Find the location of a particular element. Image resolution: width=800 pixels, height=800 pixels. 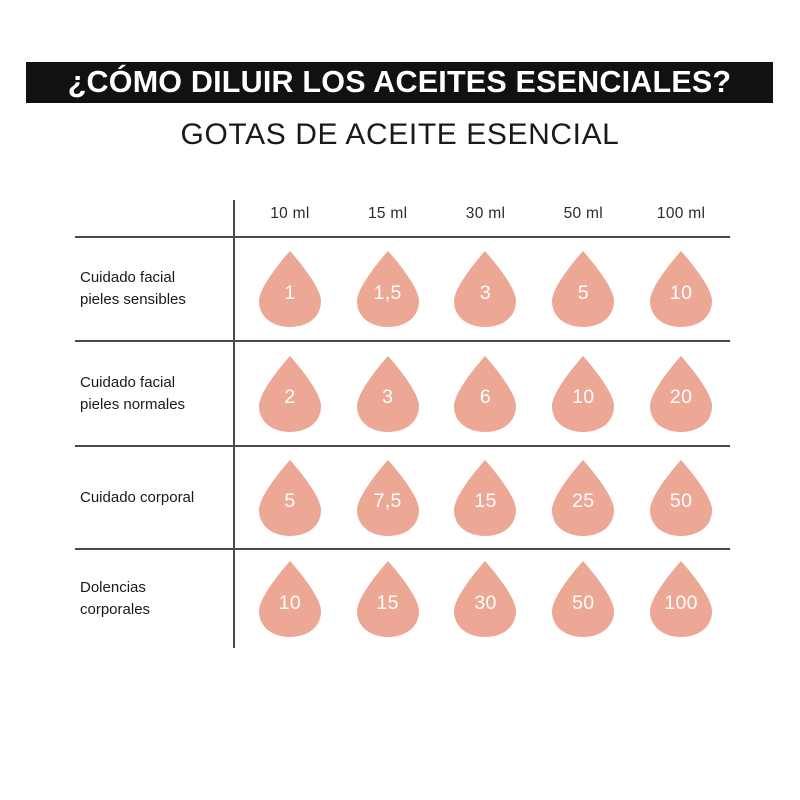

cell-1-4: 20 is located at coordinates (681, 393).